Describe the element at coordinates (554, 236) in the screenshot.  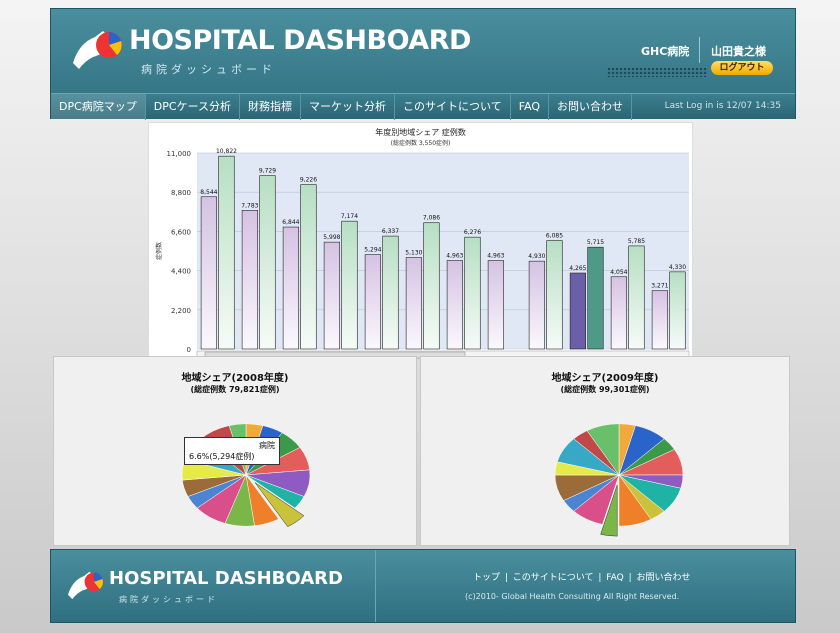
I see `bar-value-label: 6,085` at that location.